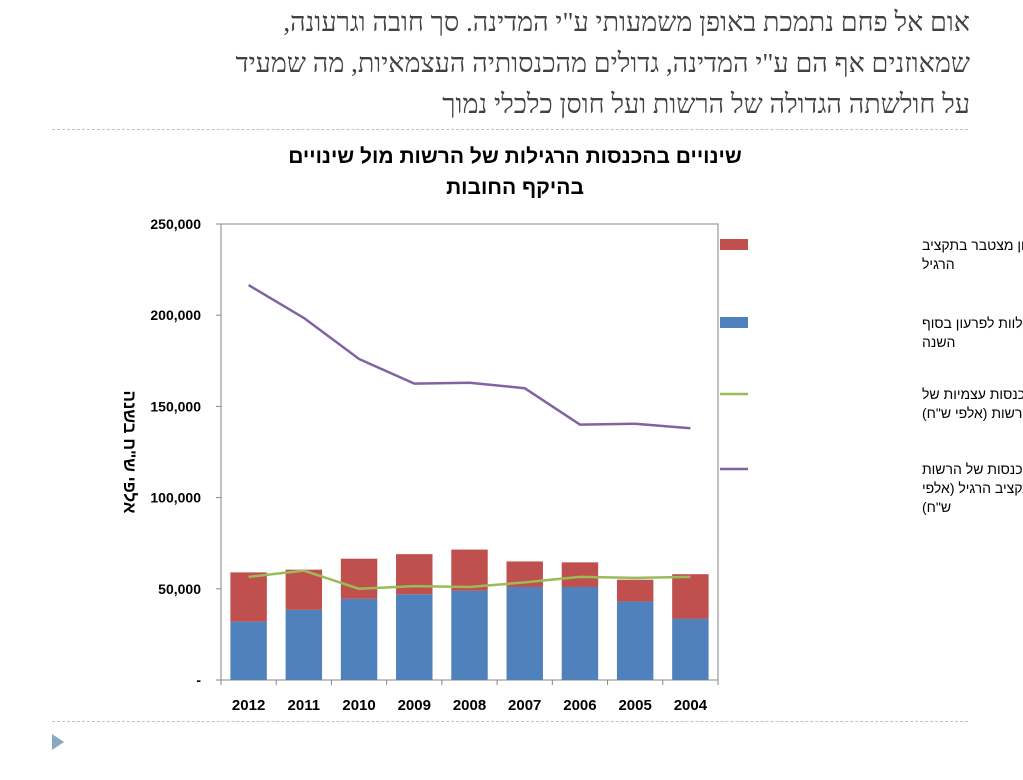  Describe the element at coordinates (524, 705) in the screenshot. I see `x-tick-label: 2007` at that location.